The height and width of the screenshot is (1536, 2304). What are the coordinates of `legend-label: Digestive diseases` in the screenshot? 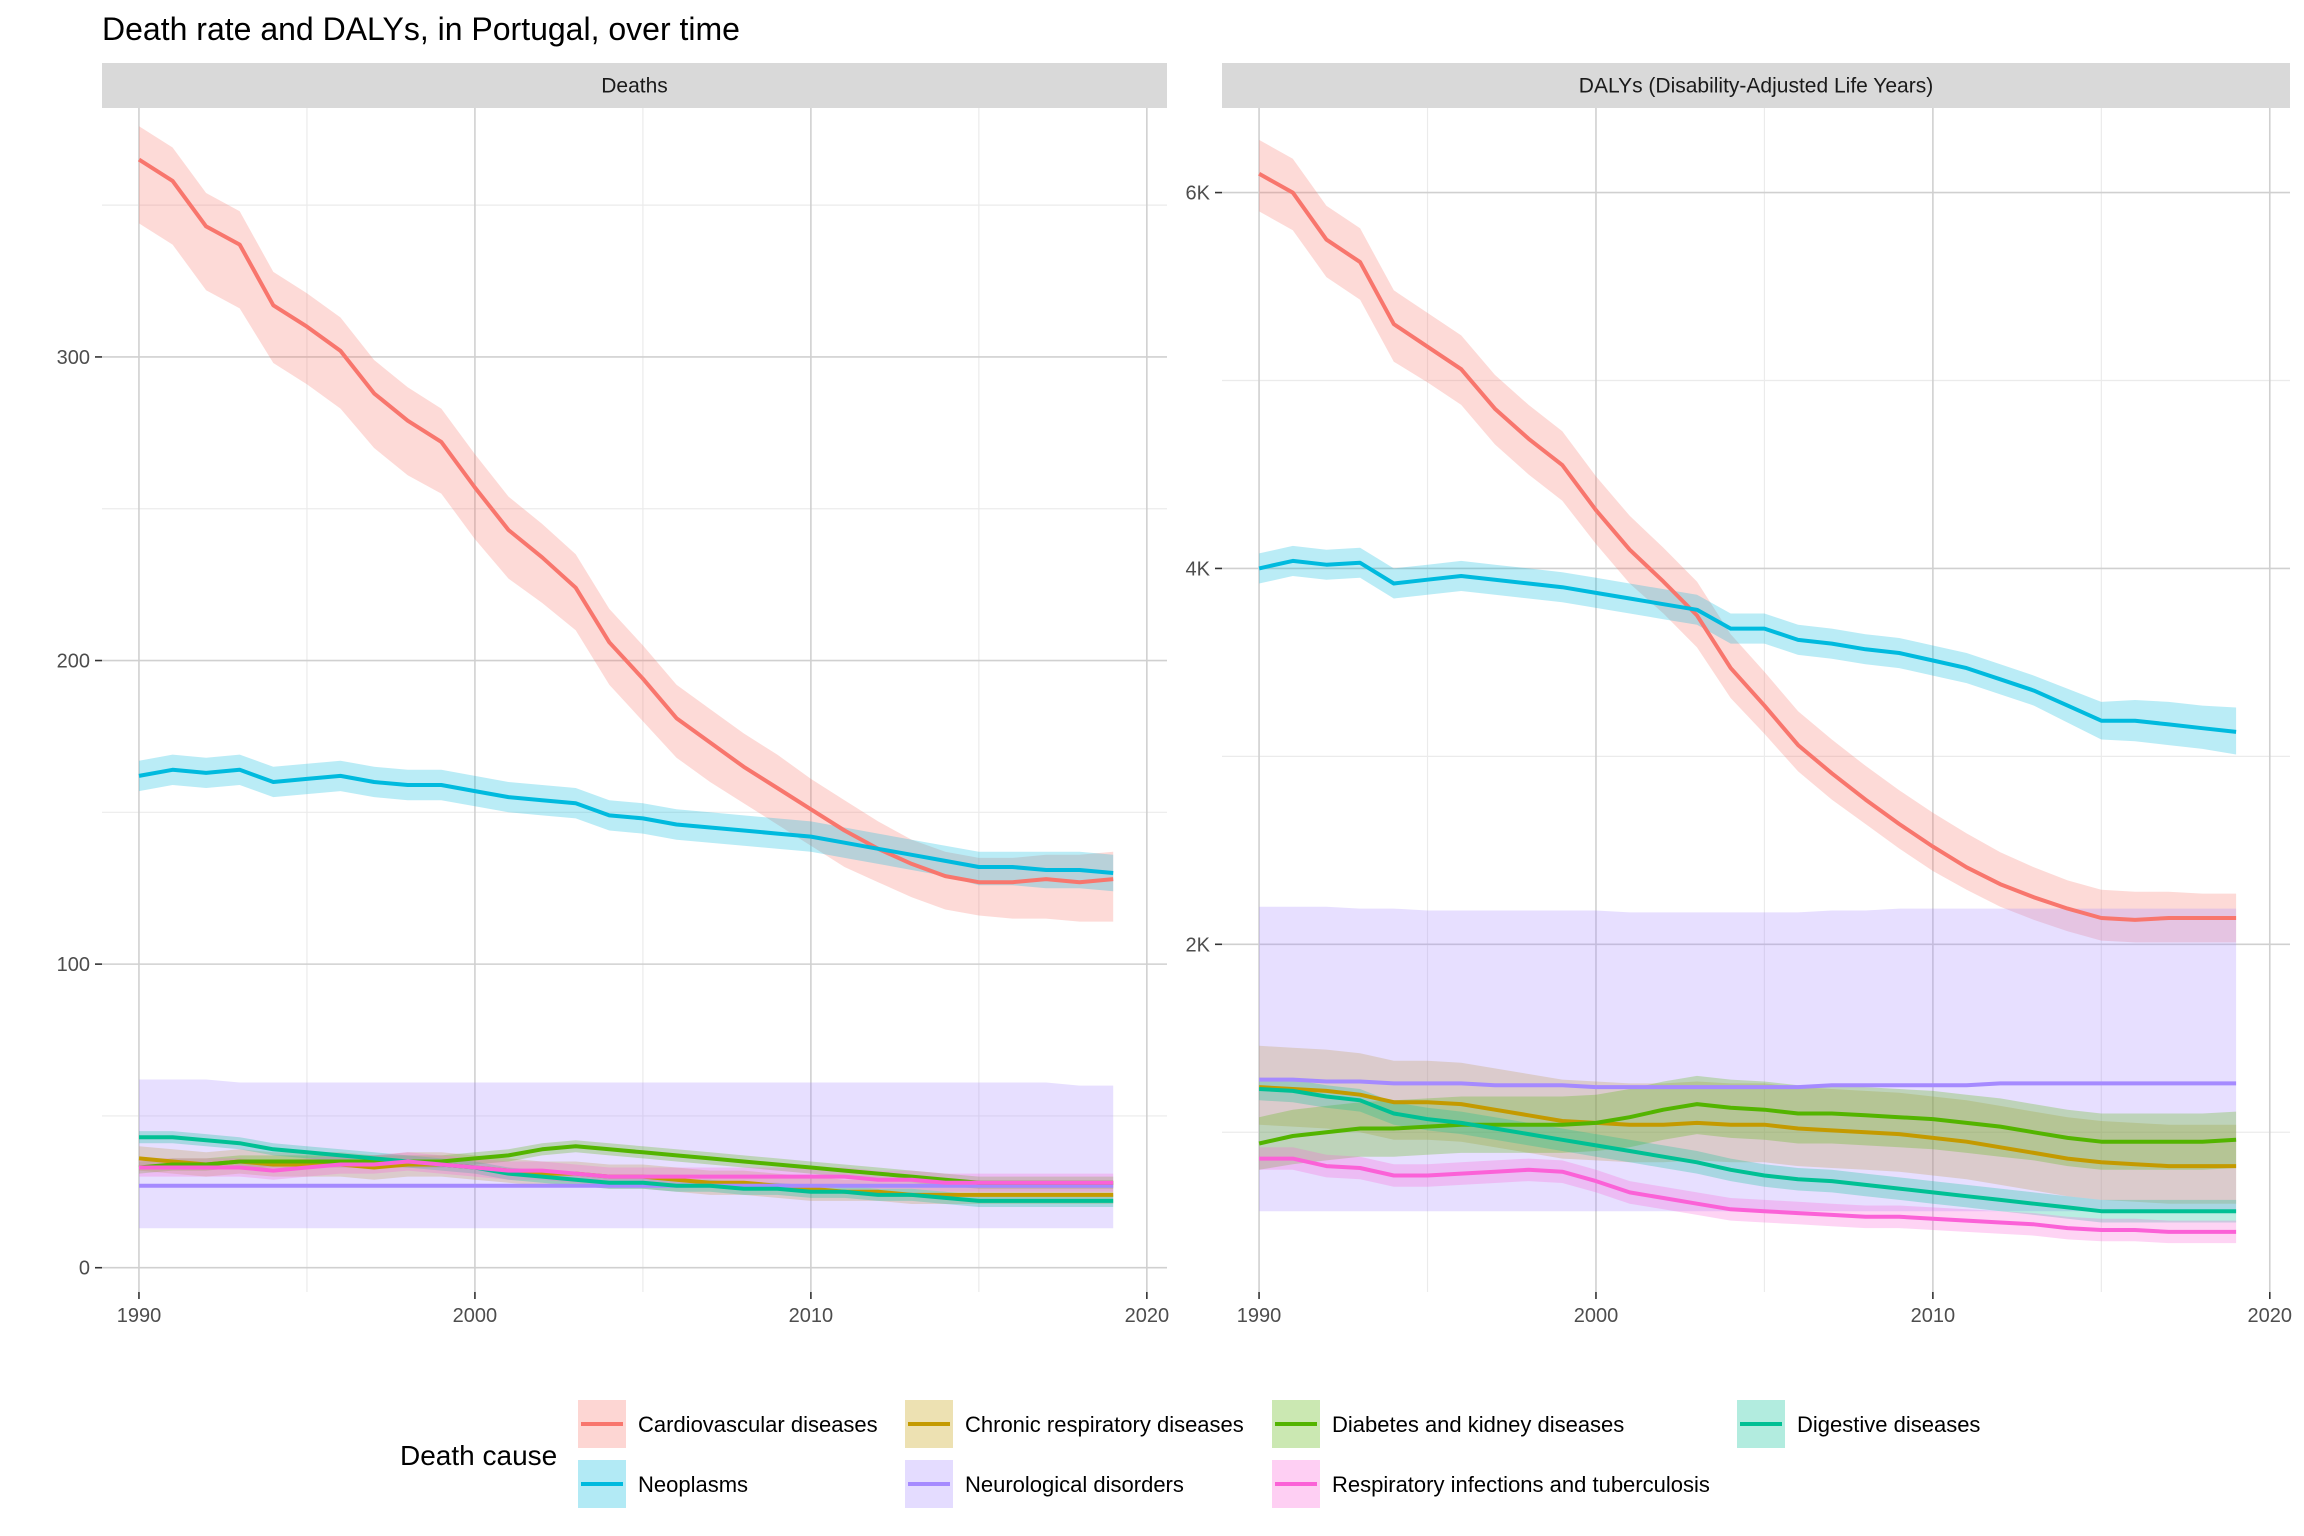 It's located at (1888, 1424).